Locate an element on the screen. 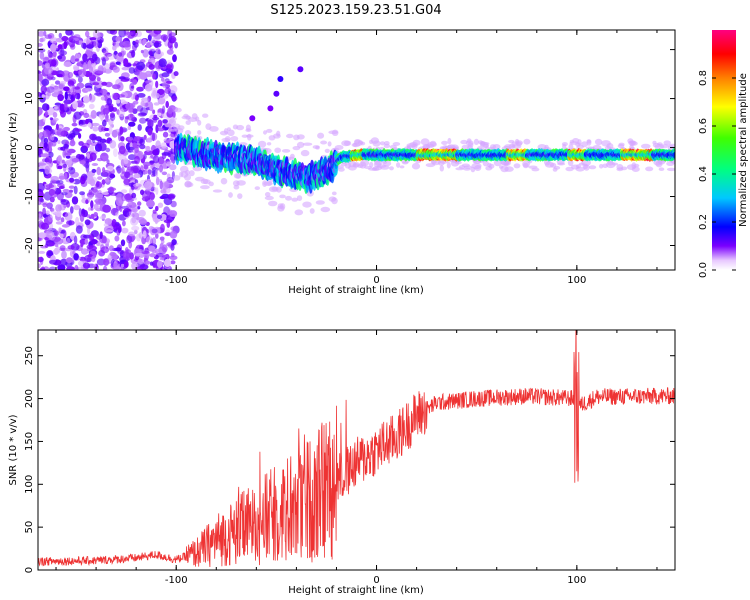 The image size is (750, 600). spectrogram-ytick-label: -20 is located at coordinates (29, 245).